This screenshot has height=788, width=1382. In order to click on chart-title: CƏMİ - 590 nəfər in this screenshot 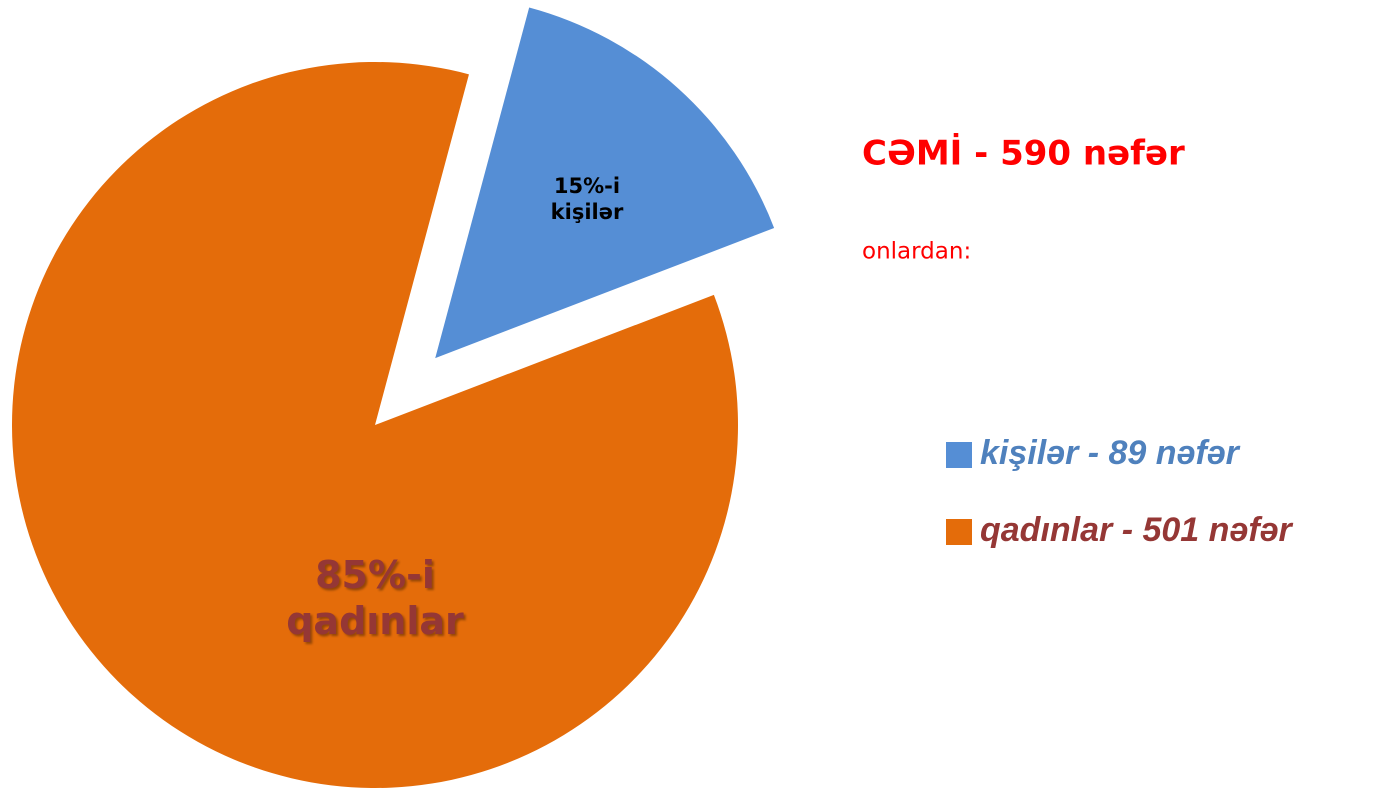, I will do `click(1023, 153)`.